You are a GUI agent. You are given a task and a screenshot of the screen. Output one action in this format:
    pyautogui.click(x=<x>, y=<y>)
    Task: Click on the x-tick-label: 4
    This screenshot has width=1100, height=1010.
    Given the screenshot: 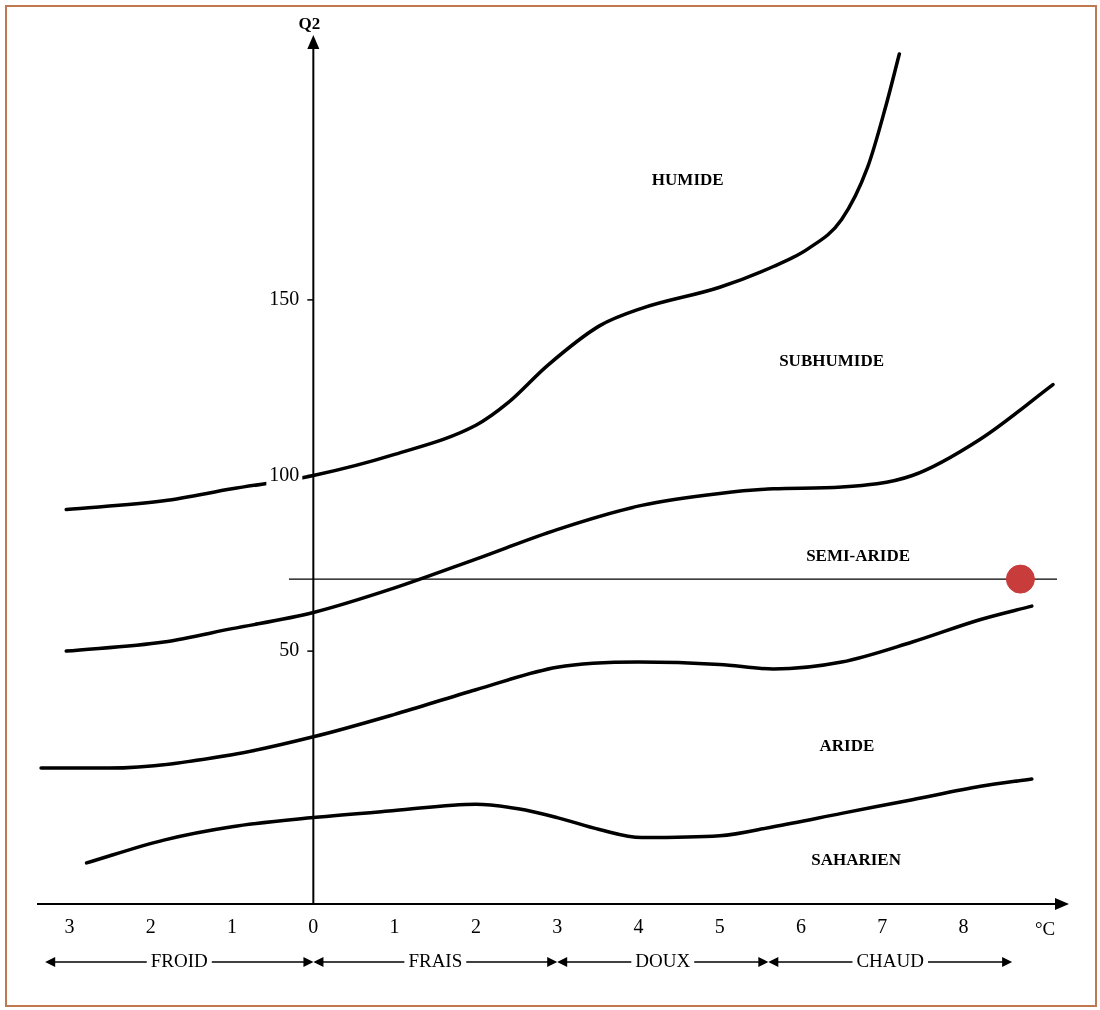 What is the action you would take?
    pyautogui.click(x=638, y=926)
    